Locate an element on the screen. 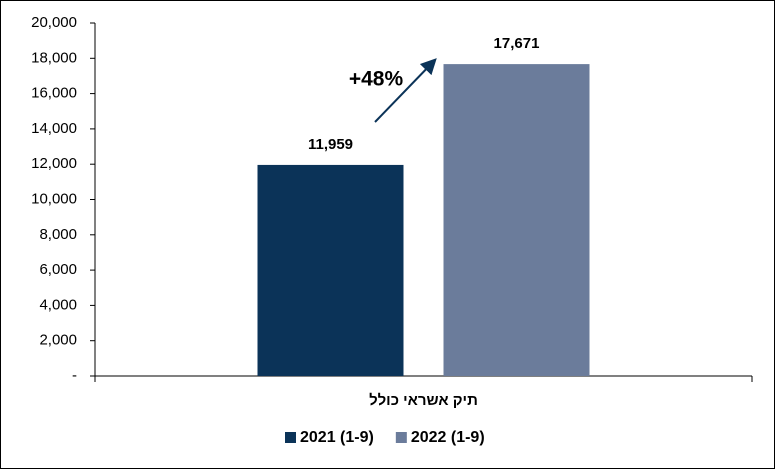 Image resolution: width=775 pixels, height=469 pixels. y-tick-label: 6,000 is located at coordinates (58, 269).